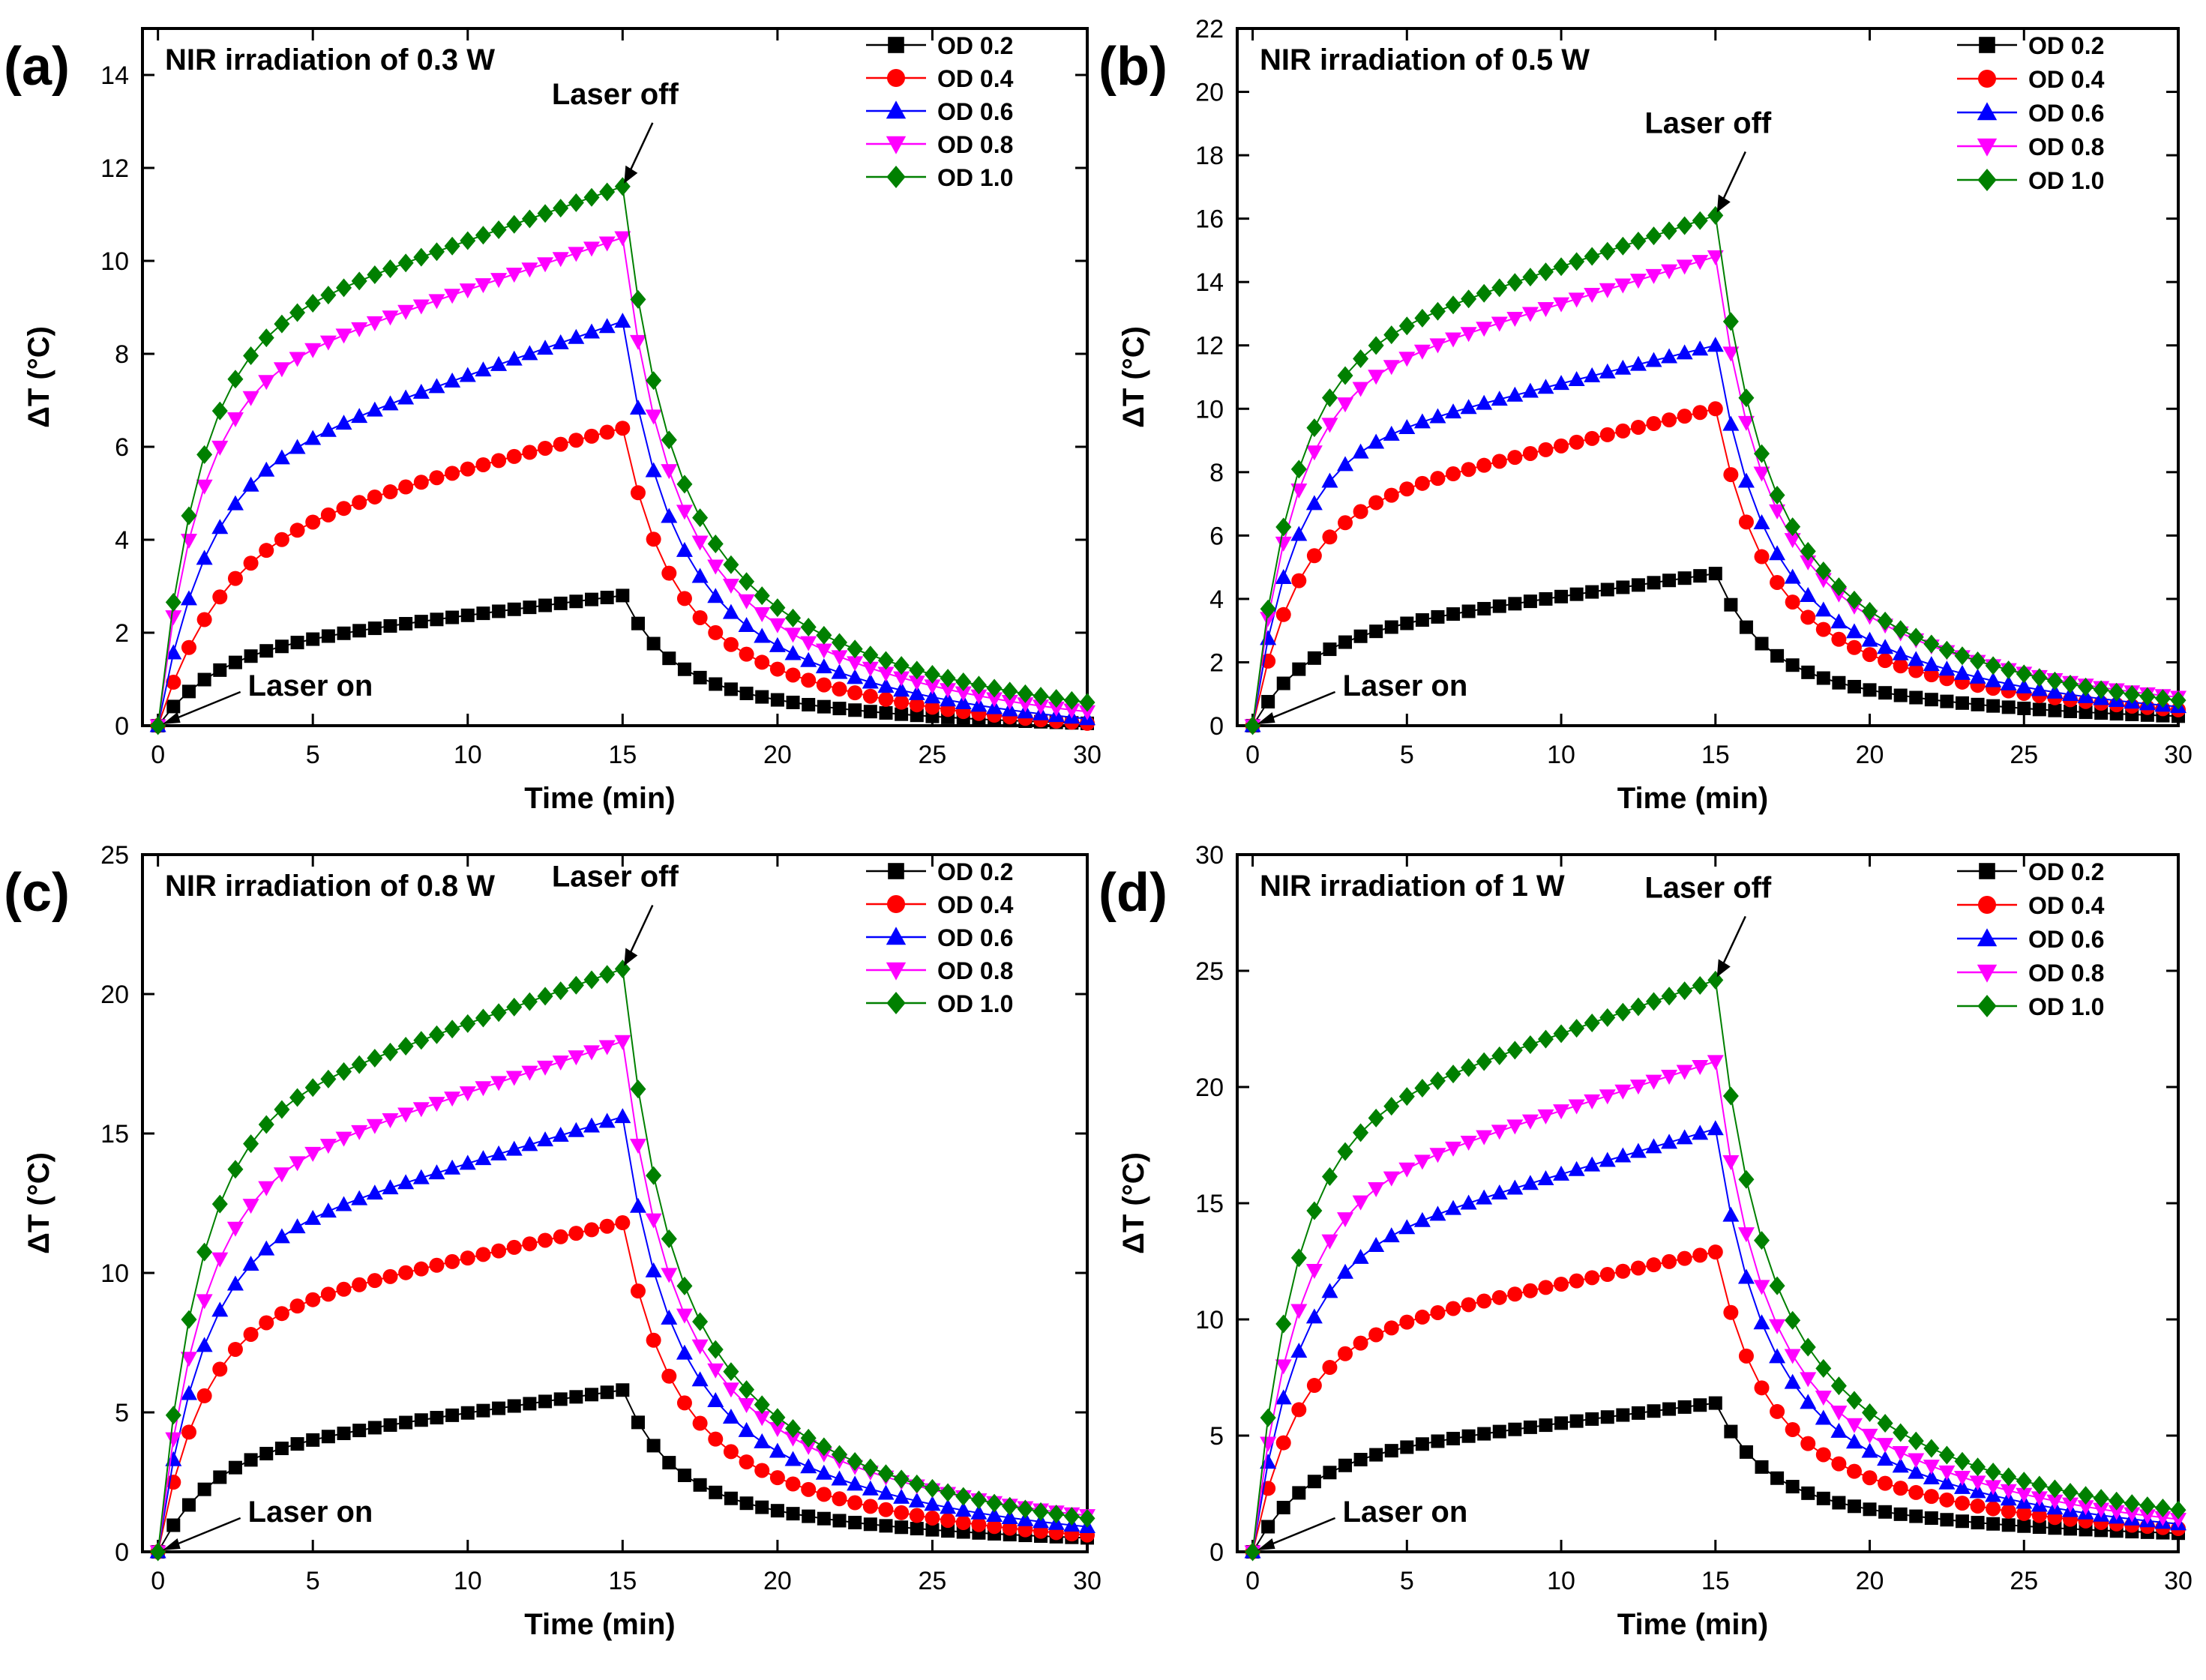  What do you see at coordinates (975, 871) in the screenshot?
I see `legend-label: OD 0.2` at bounding box center [975, 871].